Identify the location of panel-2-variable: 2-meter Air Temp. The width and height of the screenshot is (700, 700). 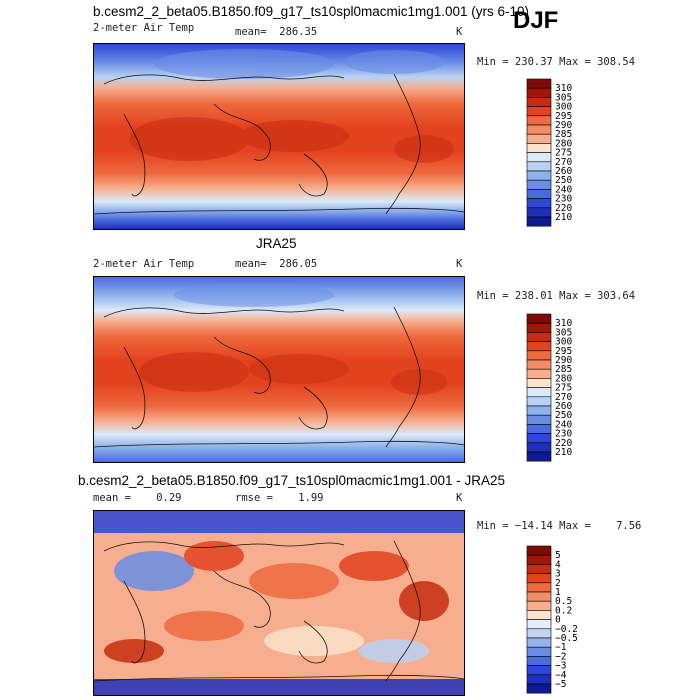
(144, 264).